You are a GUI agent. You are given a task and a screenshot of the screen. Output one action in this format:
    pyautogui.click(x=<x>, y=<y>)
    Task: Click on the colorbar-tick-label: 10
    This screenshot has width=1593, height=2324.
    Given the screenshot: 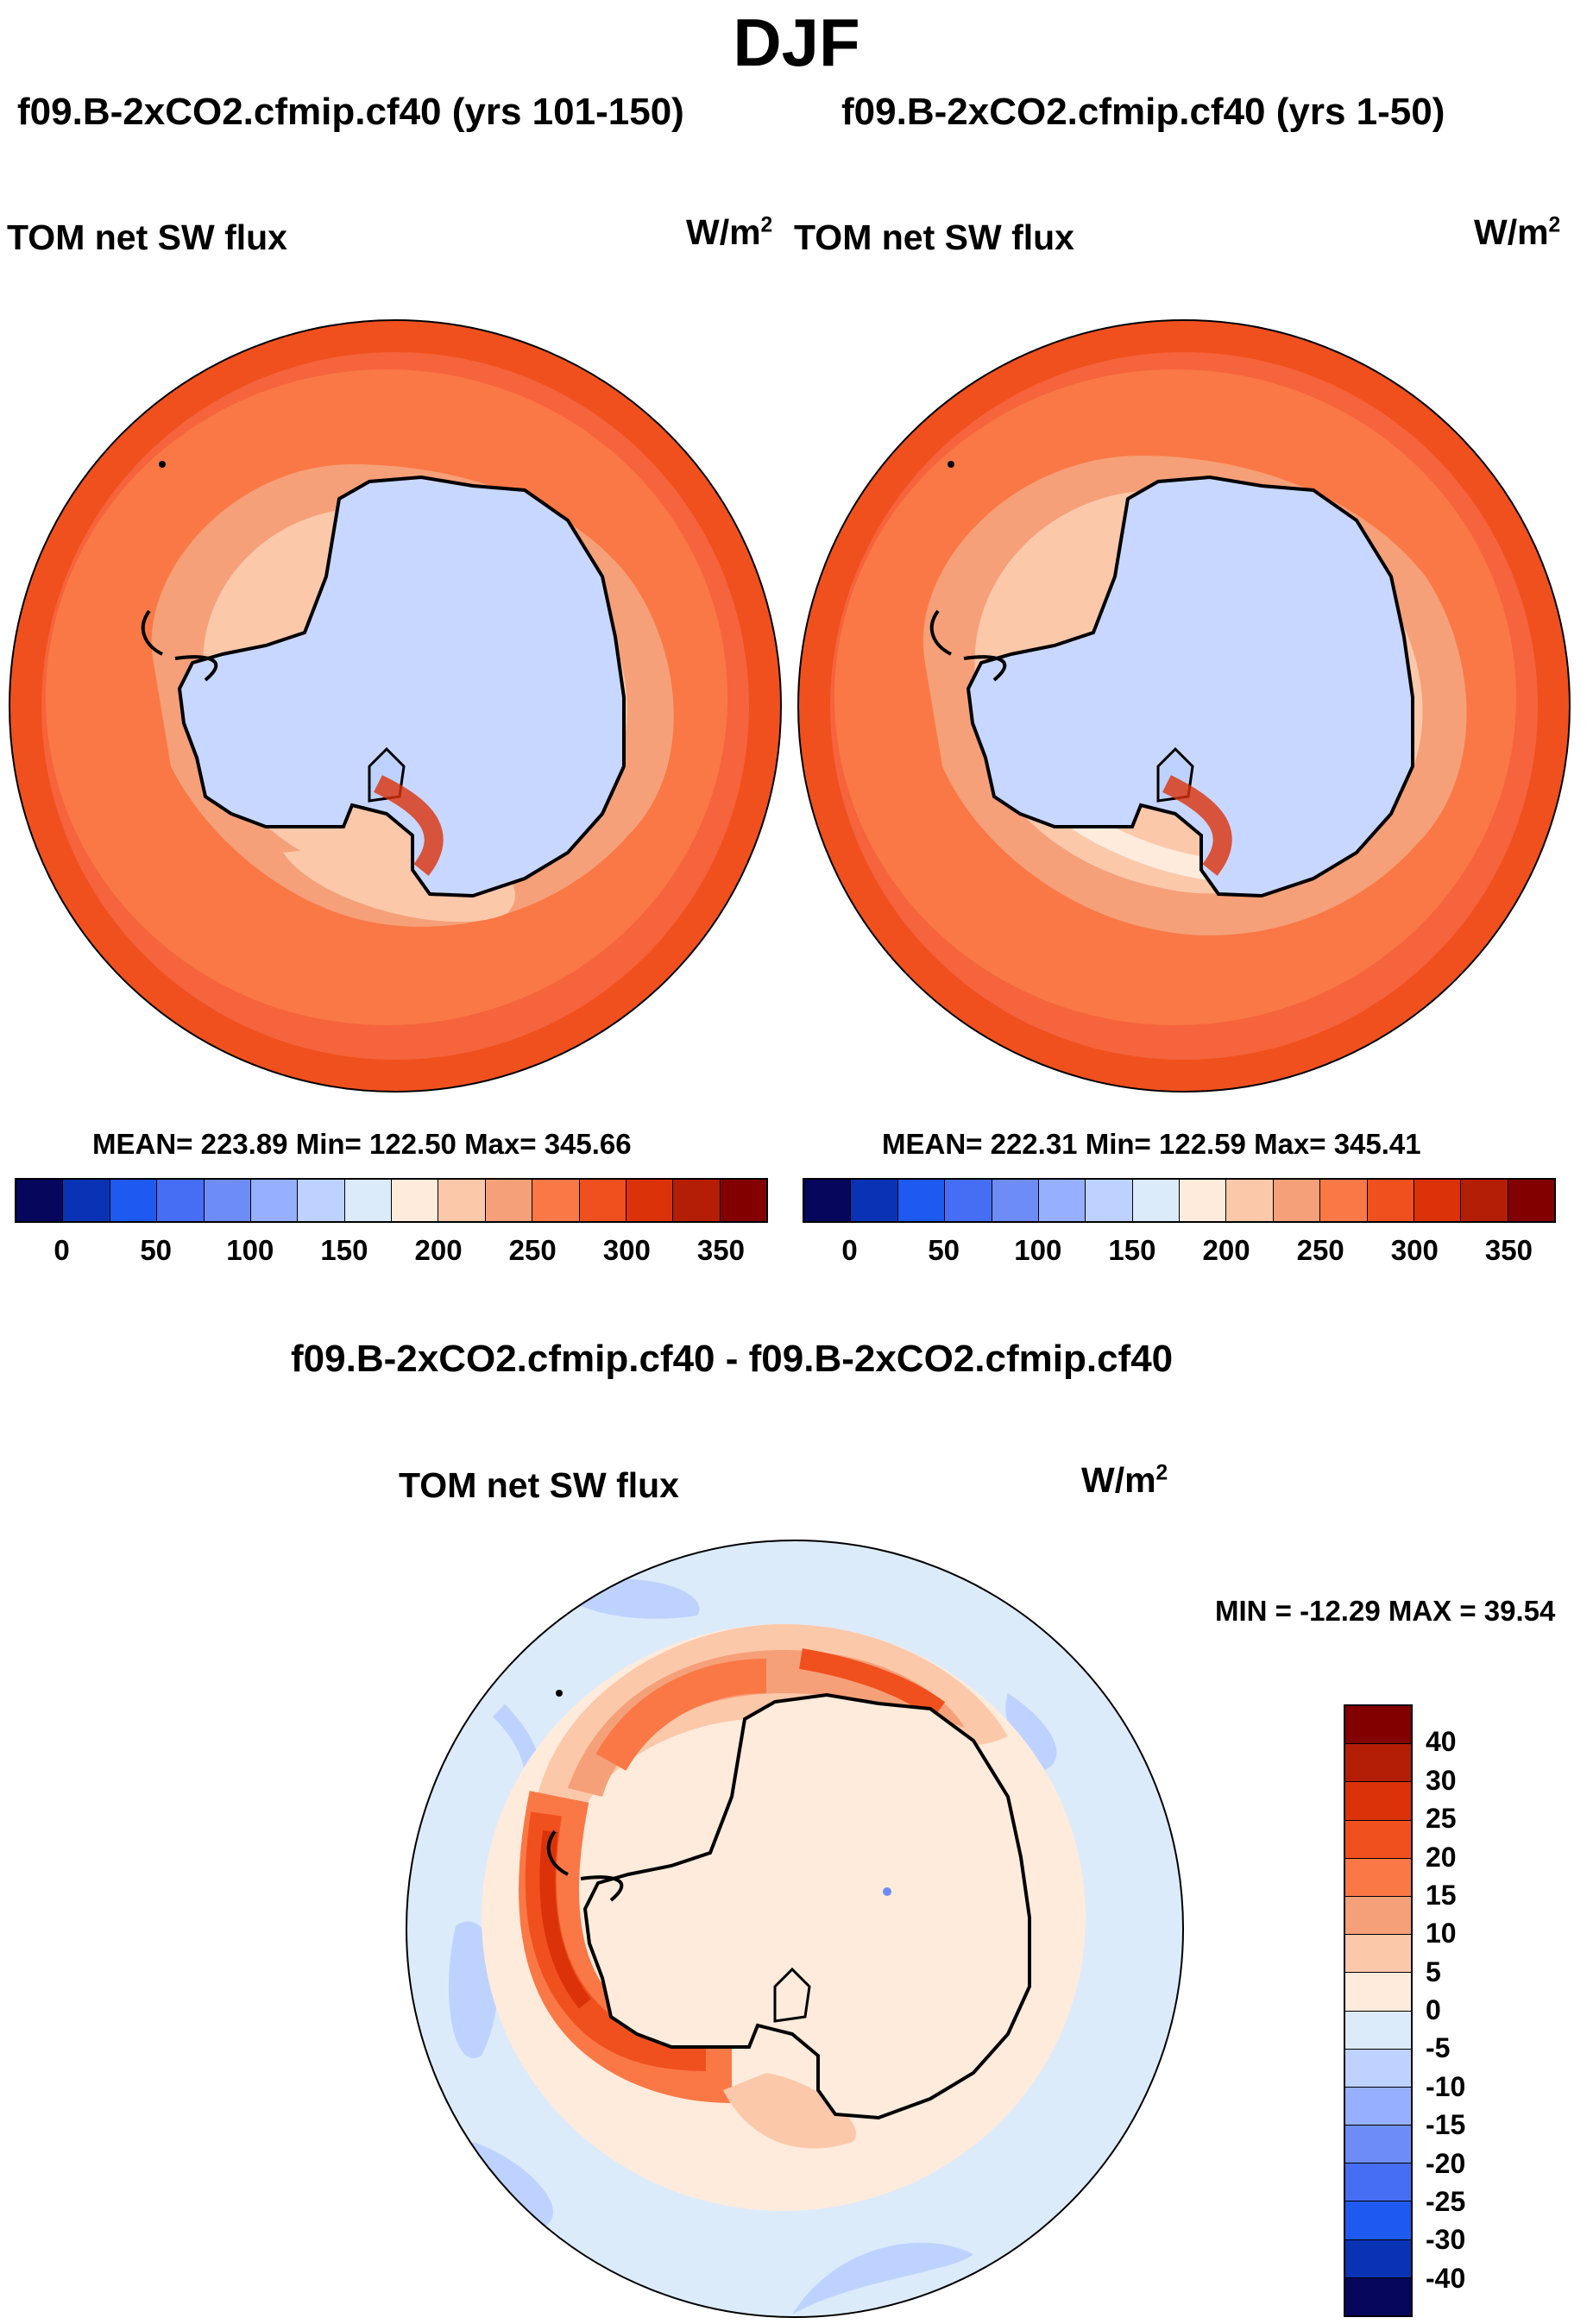 What is the action you would take?
    pyautogui.click(x=1442, y=1933)
    